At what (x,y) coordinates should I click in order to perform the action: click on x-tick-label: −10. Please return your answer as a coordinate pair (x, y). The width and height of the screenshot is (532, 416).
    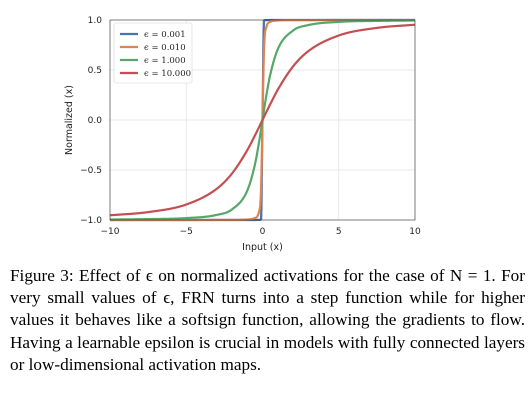
    Looking at the image, I should click on (110, 232).